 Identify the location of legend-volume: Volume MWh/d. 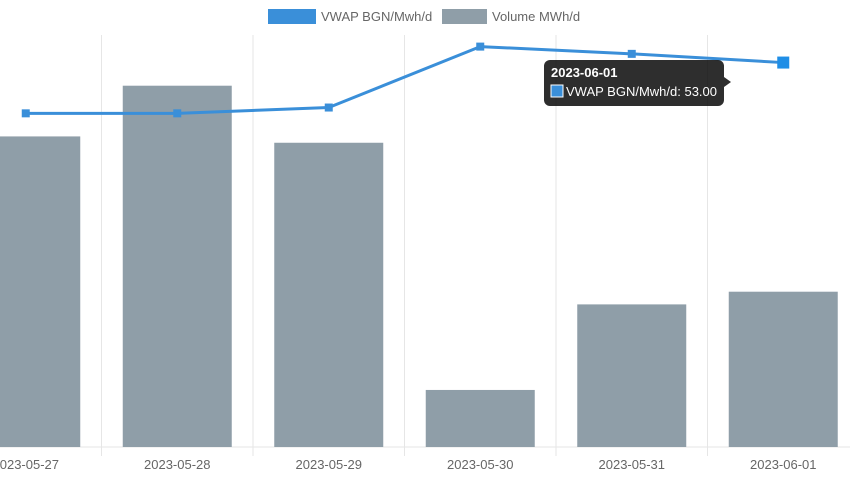
(511, 16).